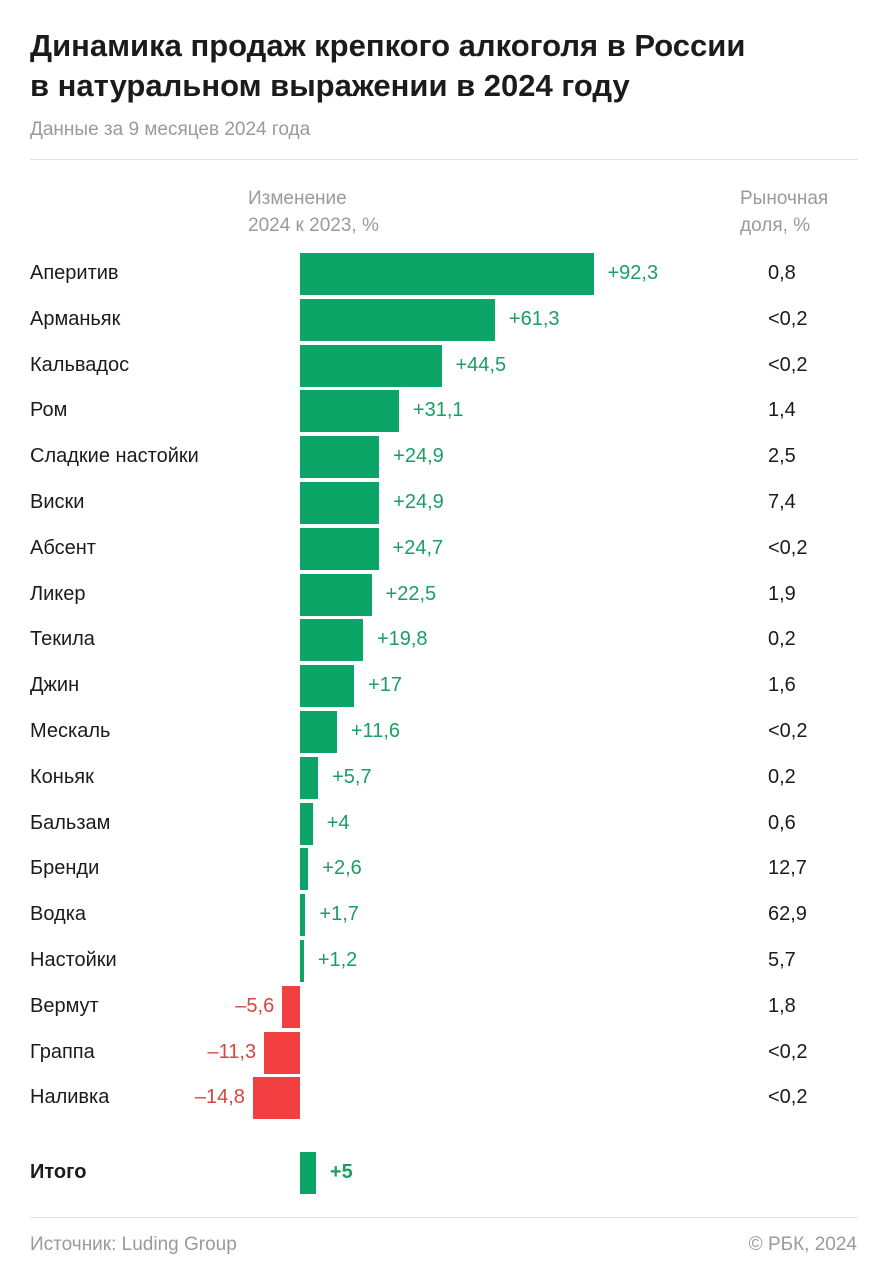 The height and width of the screenshot is (1280, 887). Describe the element at coordinates (787, 914) in the screenshot. I see `market-share-value: 62,9` at that location.